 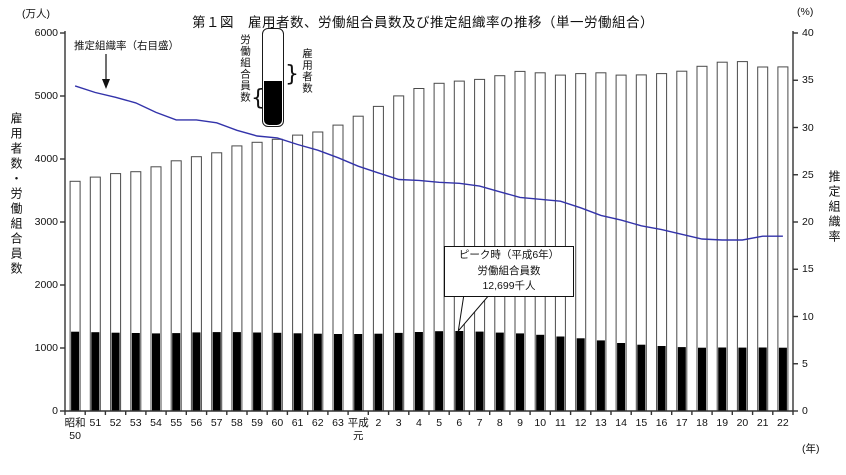 I want to click on x-axis-category-label: 53, so click(x=135, y=423).